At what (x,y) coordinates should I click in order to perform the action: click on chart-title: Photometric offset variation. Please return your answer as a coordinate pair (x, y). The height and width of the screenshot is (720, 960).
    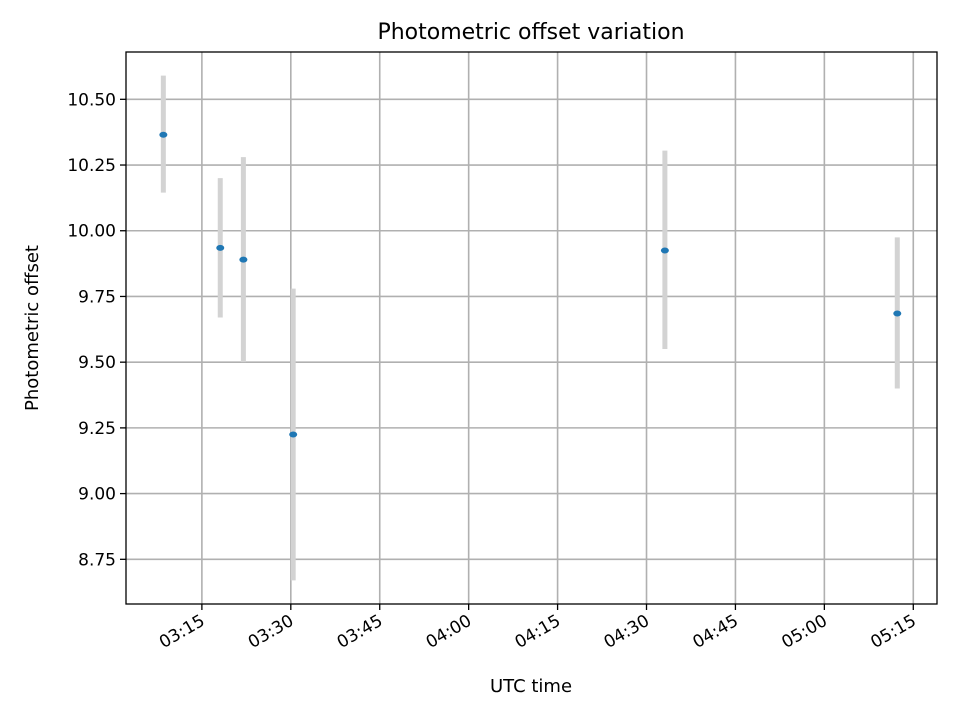
    Looking at the image, I should click on (530, 32).